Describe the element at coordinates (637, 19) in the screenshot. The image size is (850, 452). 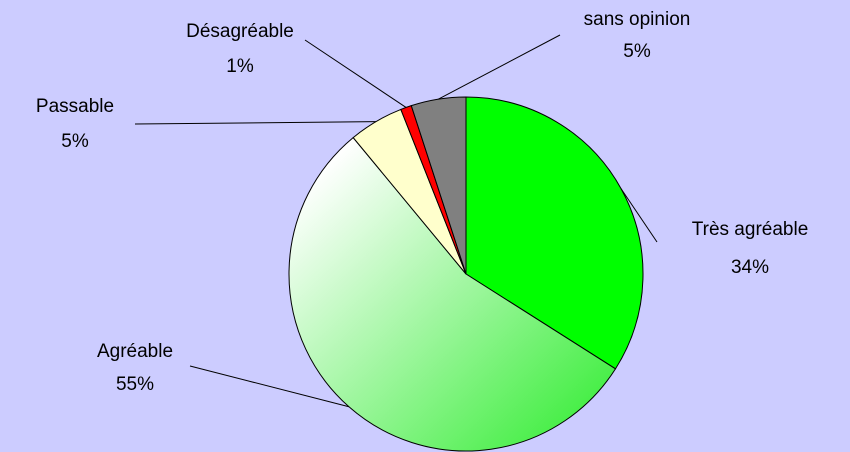
I see `slice-label: sans opinion` at that location.